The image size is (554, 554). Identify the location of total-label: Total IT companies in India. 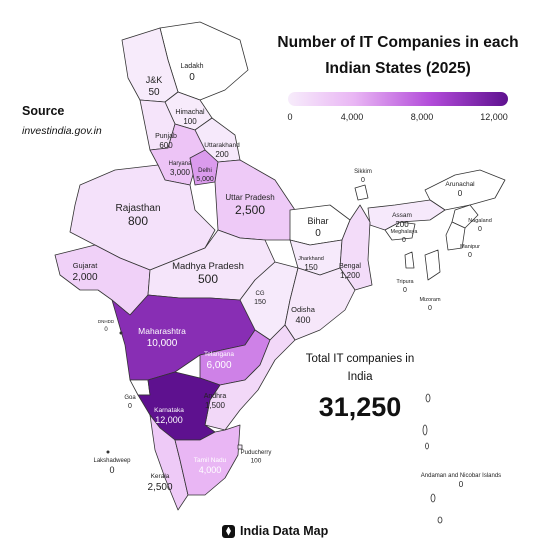
(360, 368).